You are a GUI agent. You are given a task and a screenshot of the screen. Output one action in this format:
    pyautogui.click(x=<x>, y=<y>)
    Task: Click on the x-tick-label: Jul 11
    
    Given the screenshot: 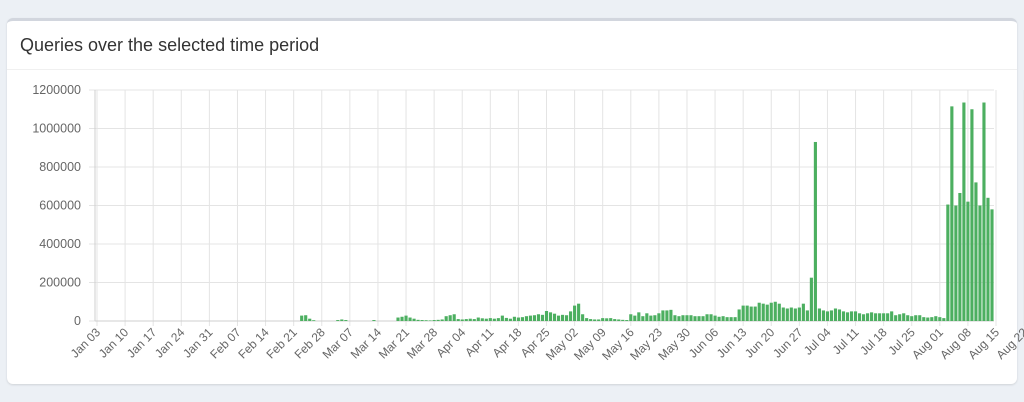 What is the action you would take?
    pyautogui.click(x=846, y=341)
    